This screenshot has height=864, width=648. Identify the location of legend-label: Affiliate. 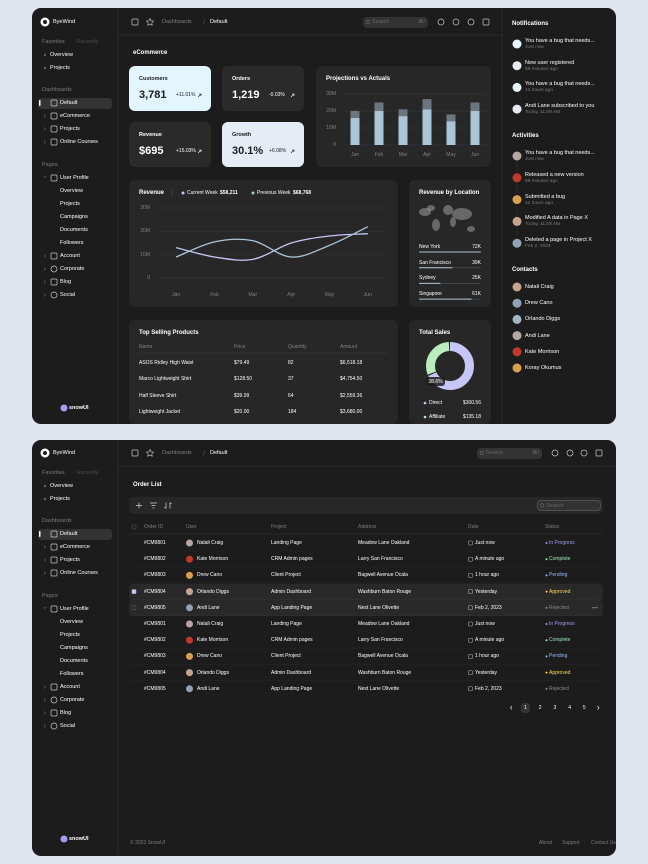
(437, 417).